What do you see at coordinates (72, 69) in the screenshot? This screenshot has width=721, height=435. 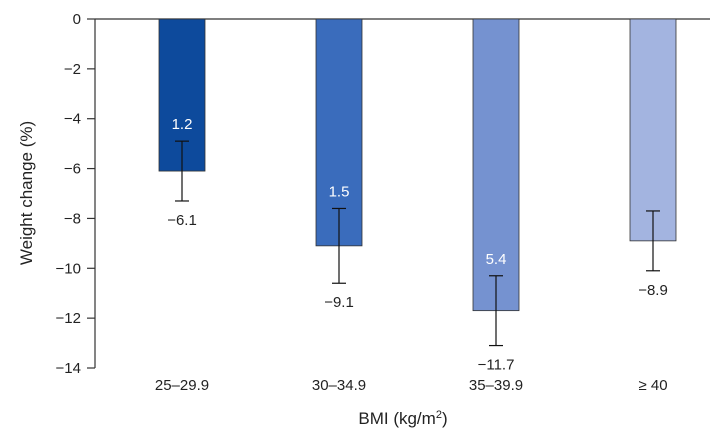 I see `y-tick-label: −2` at bounding box center [72, 69].